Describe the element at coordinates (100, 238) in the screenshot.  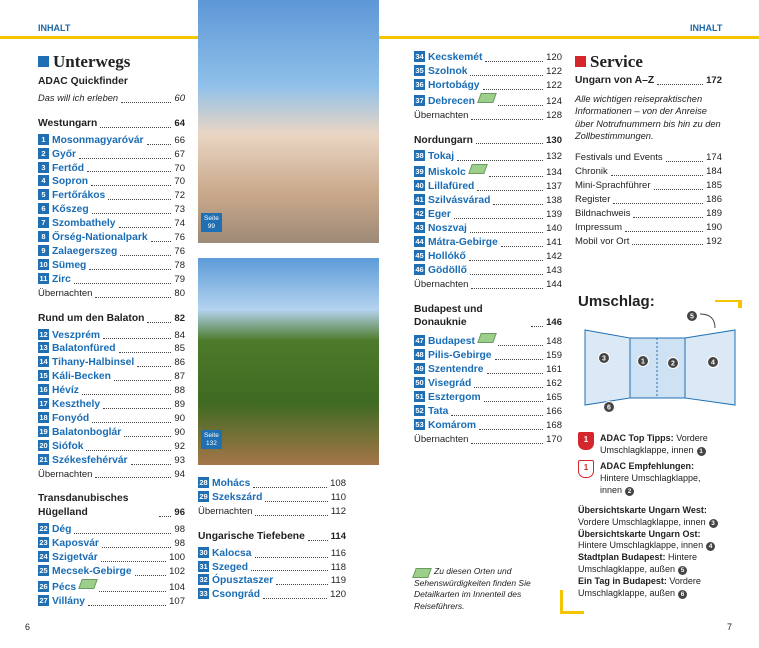
I see `entry-text: Őrség-Nationalpark` at that location.